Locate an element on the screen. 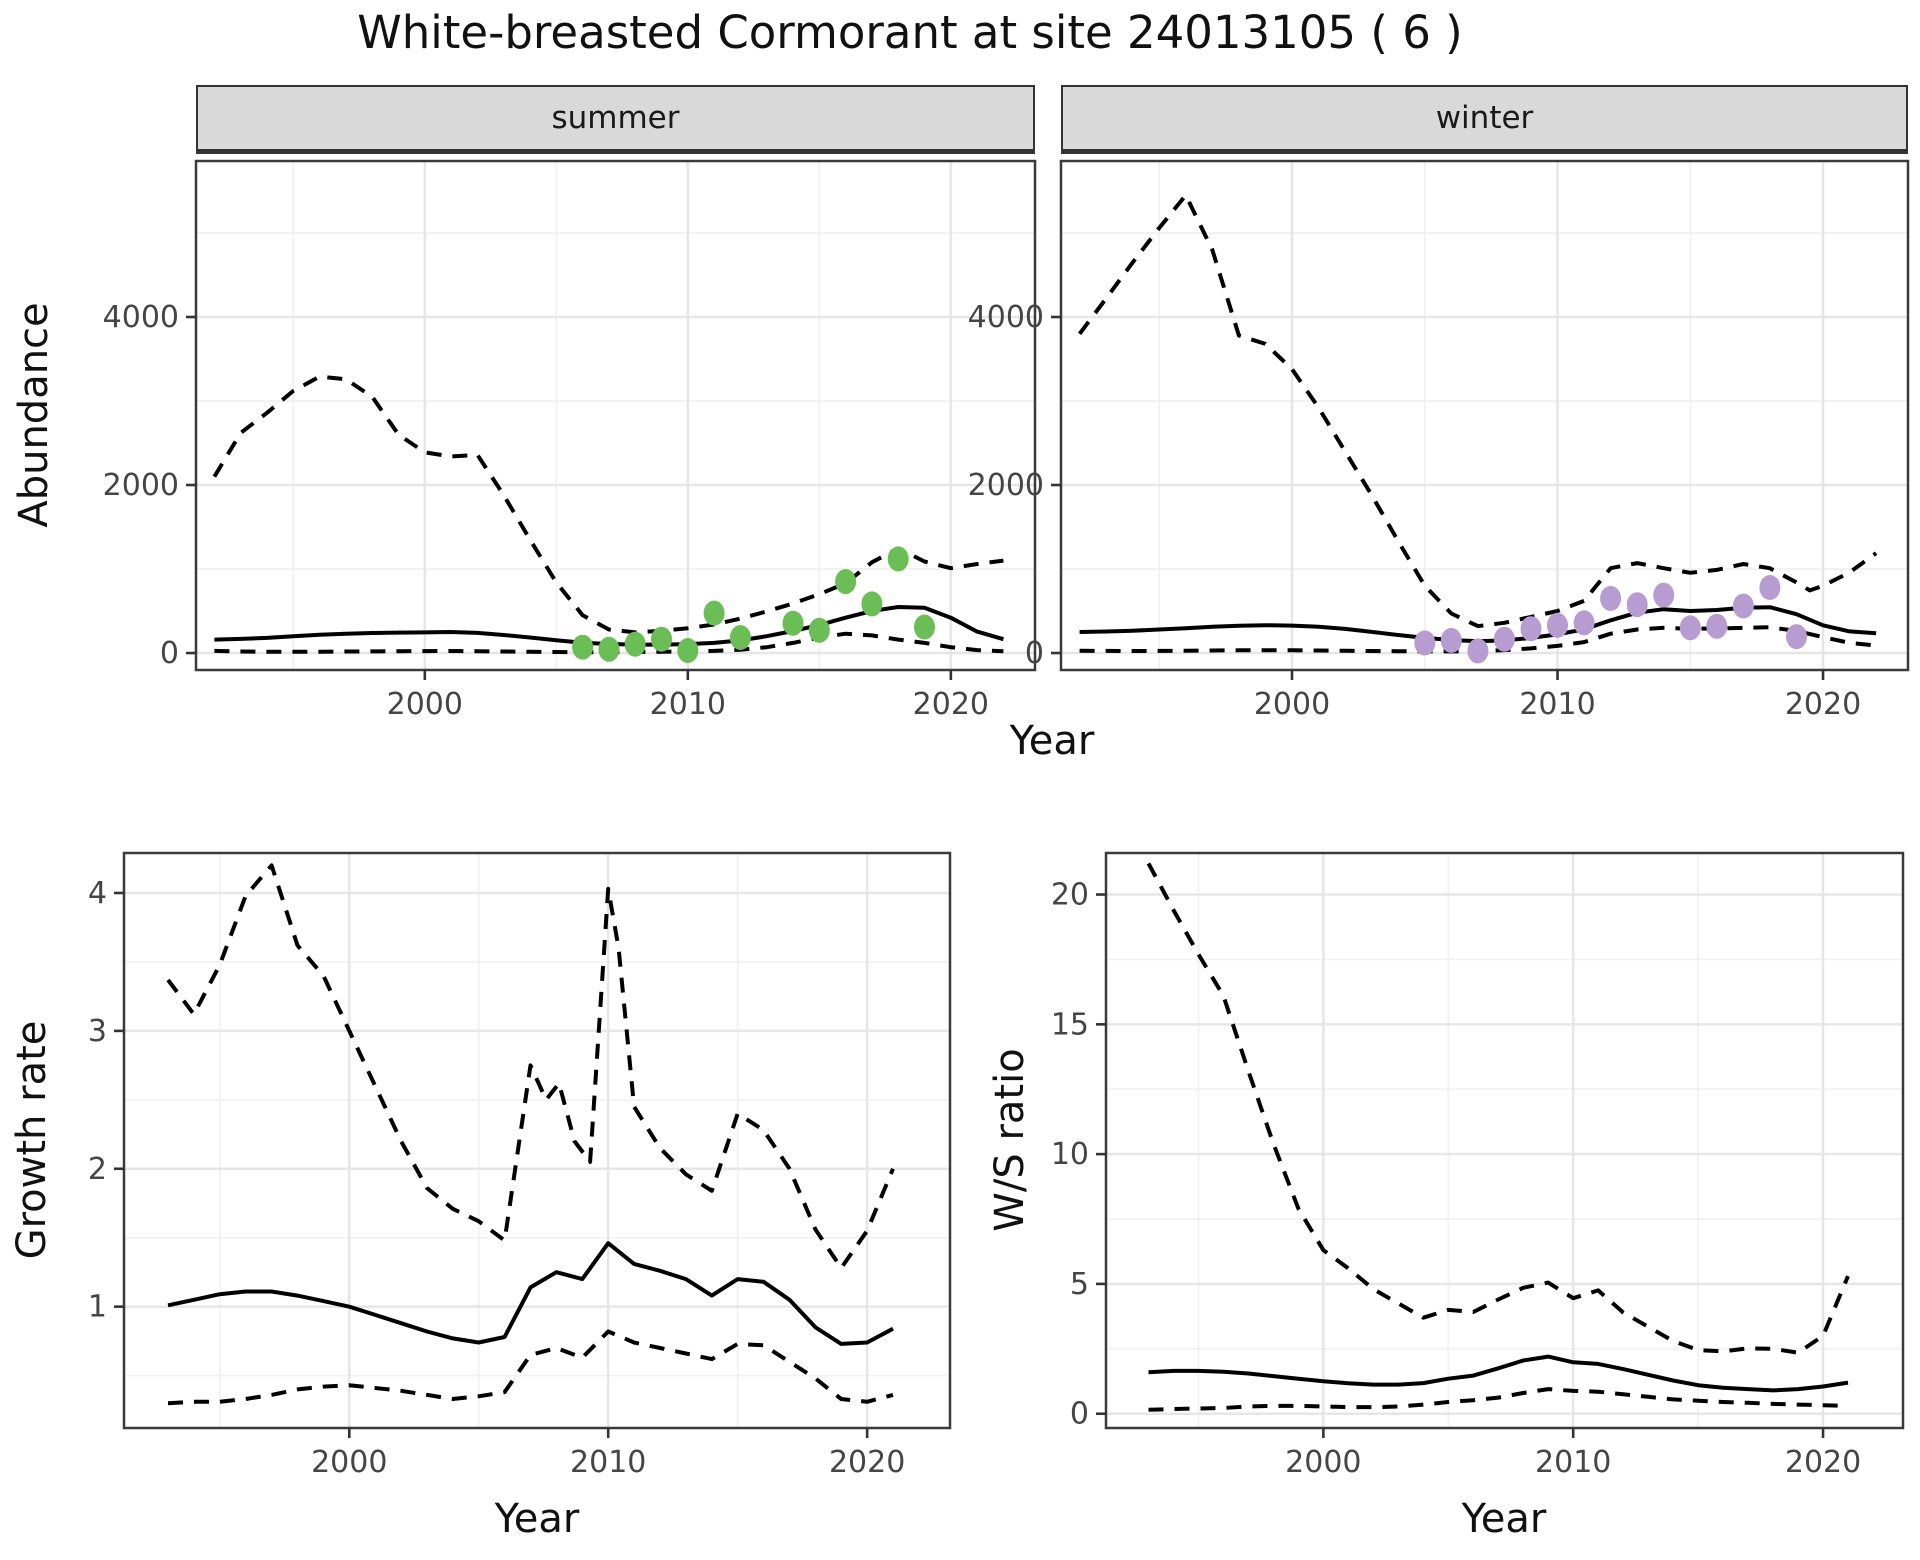 The width and height of the screenshot is (1920, 1560). facet-strip-summer-label: summer is located at coordinates (615, 118).